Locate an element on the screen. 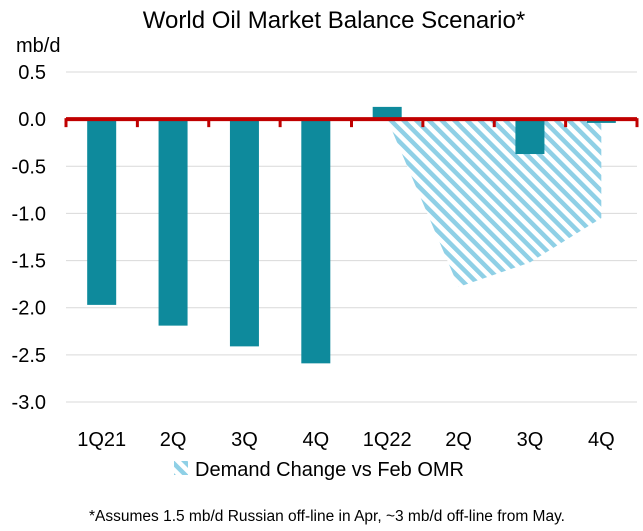  y-axis-ticks: 0.5 0.0 -0.5 -1.0 -1.5 -2.0 -2.5 -3.0 is located at coordinates (29, 238).